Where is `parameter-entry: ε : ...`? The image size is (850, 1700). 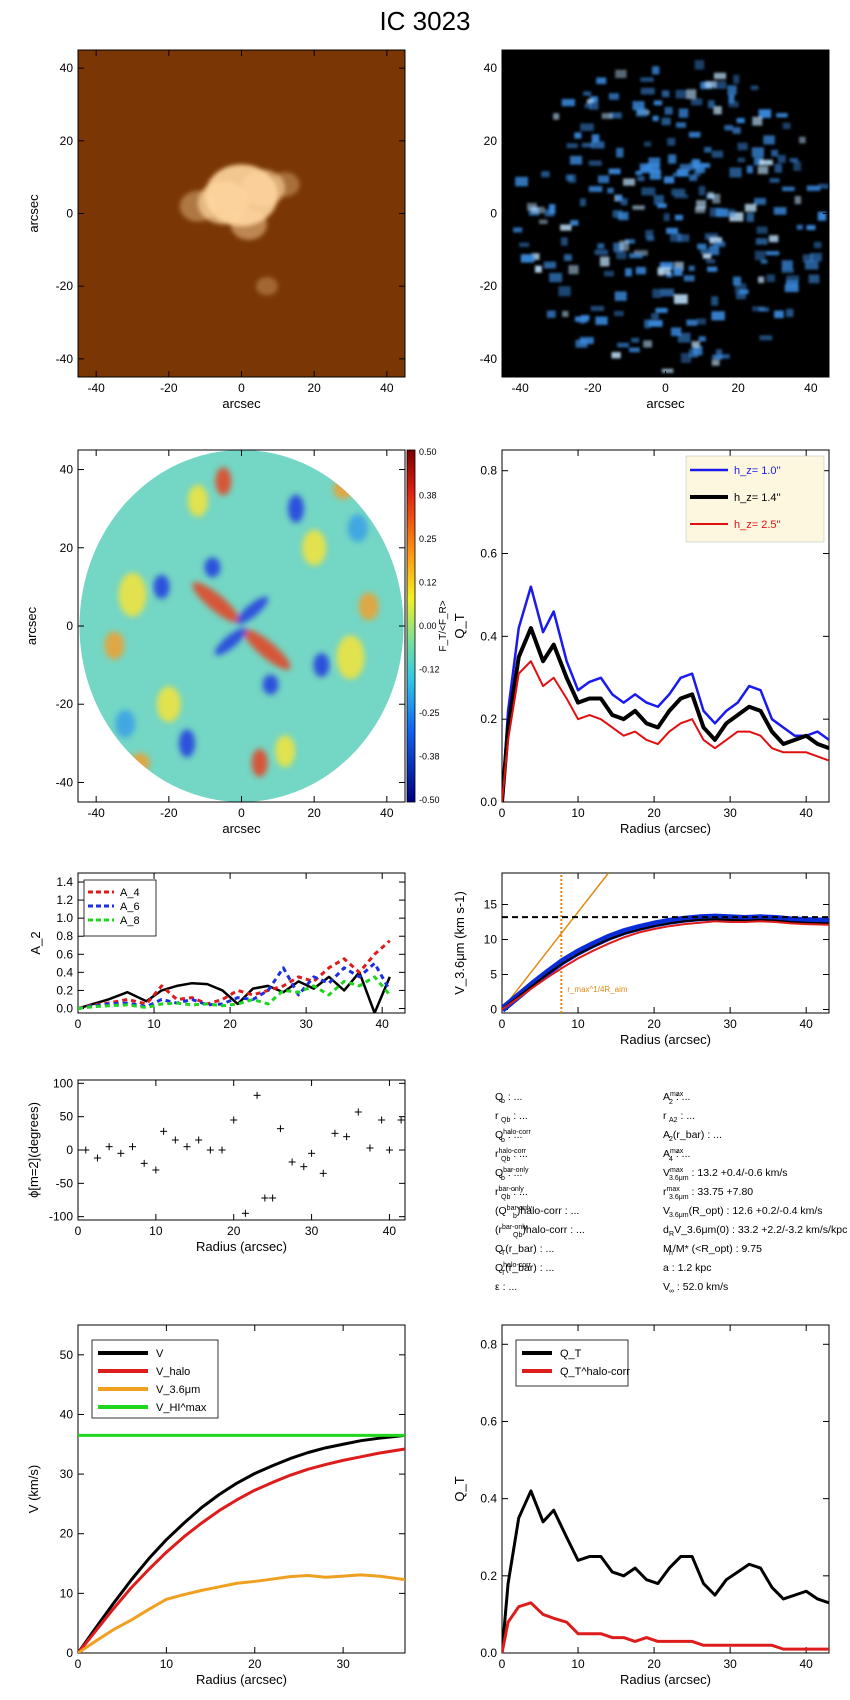
parameter-entry: ε : ... is located at coordinates (506, 1287).